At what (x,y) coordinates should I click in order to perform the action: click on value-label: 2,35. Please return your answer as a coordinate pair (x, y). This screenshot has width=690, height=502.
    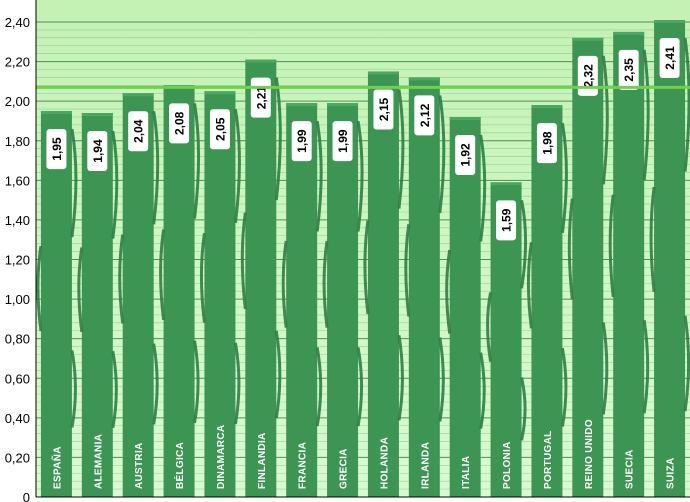
    Looking at the image, I should click on (628, 69).